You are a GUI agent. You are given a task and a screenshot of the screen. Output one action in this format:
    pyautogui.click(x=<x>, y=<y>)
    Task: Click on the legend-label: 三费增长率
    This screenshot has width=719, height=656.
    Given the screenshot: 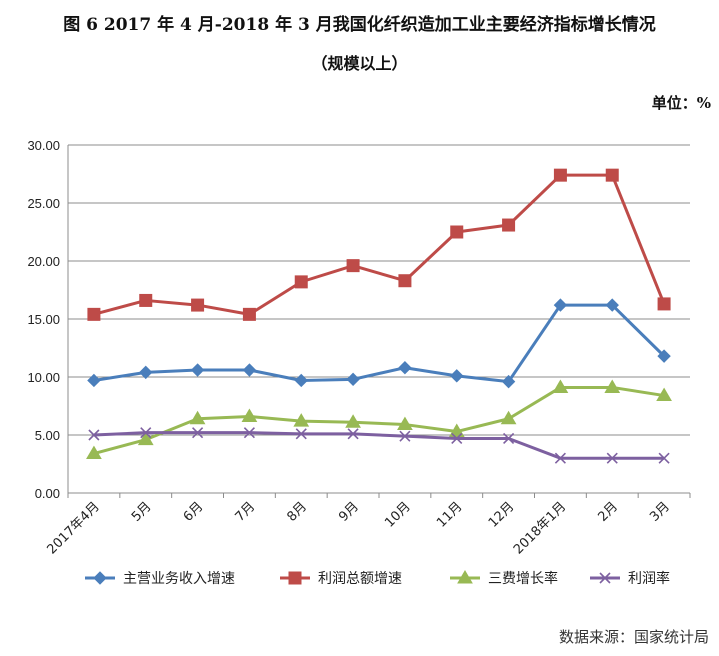 What is the action you would take?
    pyautogui.click(x=523, y=578)
    